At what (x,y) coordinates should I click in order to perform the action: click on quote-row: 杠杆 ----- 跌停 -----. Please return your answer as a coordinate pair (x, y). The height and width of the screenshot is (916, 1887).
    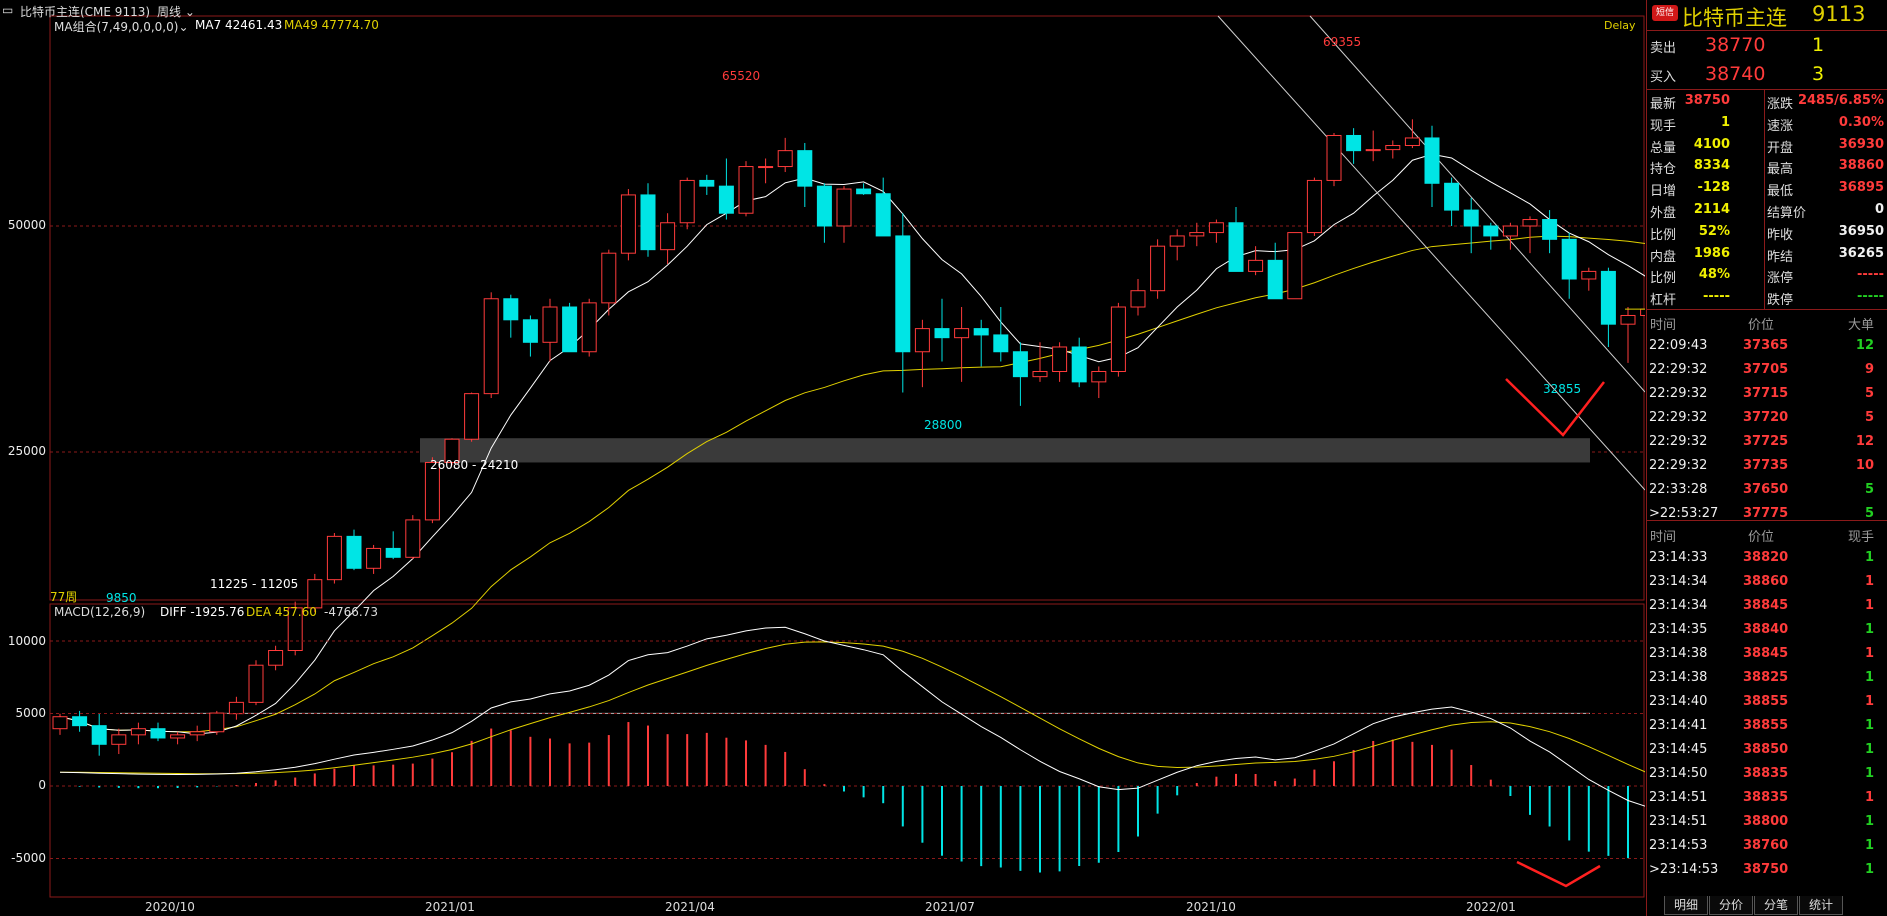
    Looking at the image, I should click on (1767, 297).